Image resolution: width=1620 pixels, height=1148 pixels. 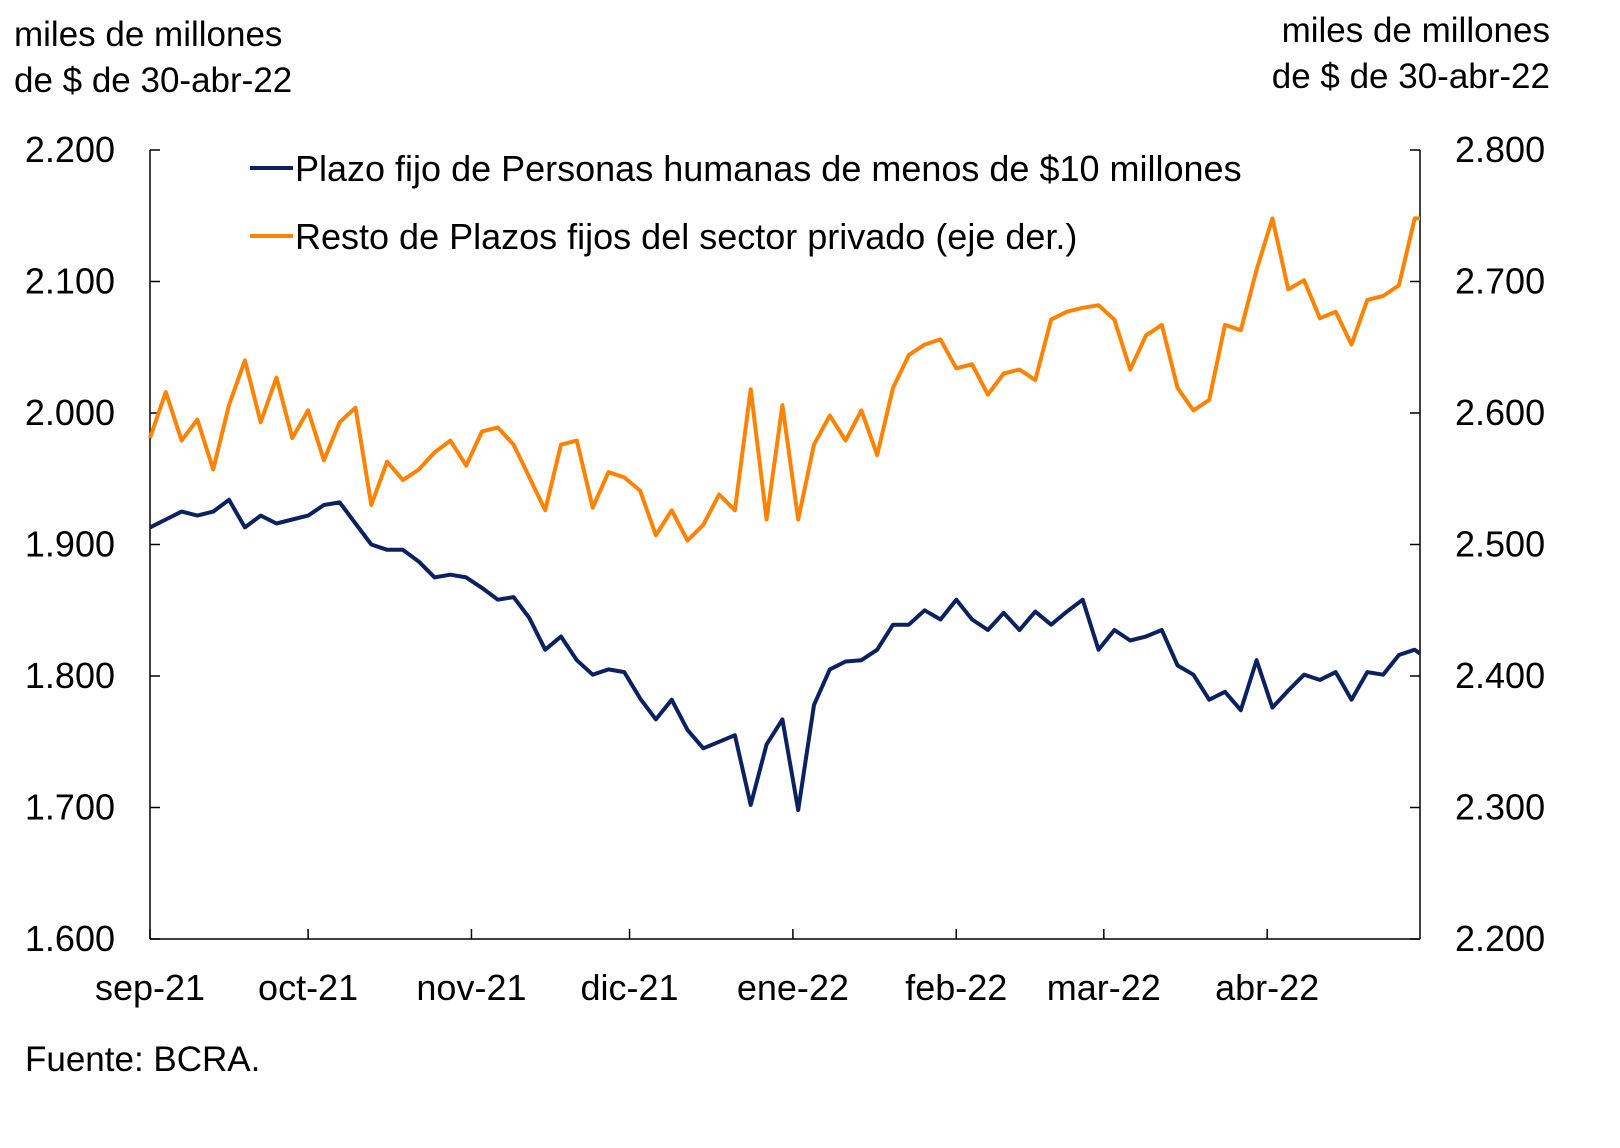 I want to click on right-axis-unit-label: miles de millones de $ de 30-abr-22, so click(x=1411, y=54).